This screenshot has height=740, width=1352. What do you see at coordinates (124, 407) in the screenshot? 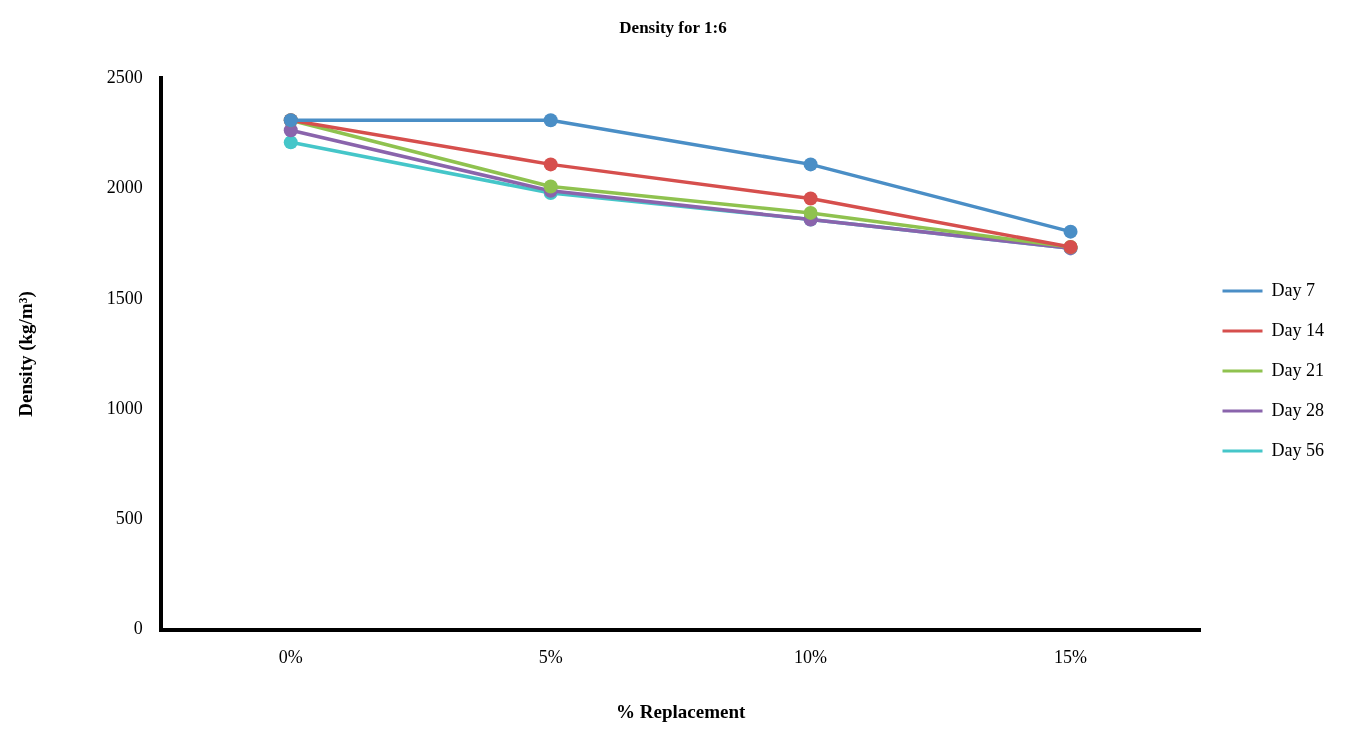
I see `y-tick-label: 1000` at bounding box center [124, 407].